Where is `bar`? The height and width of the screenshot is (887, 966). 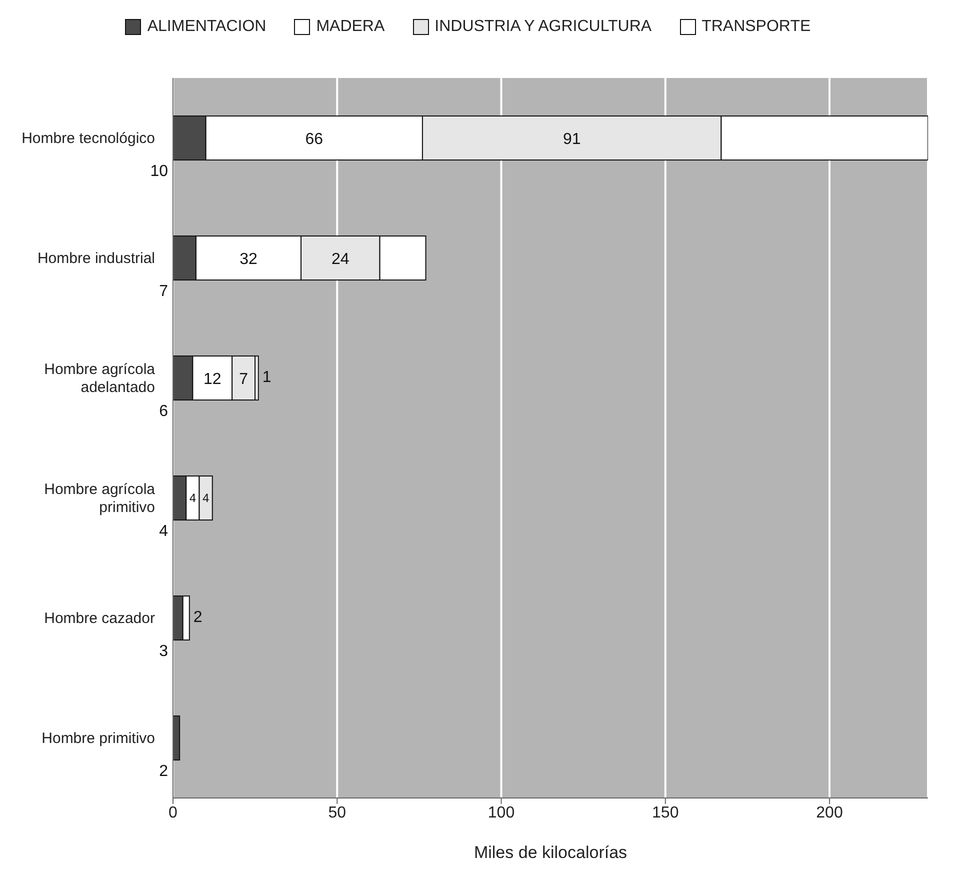 bar is located at coordinates (176, 738).